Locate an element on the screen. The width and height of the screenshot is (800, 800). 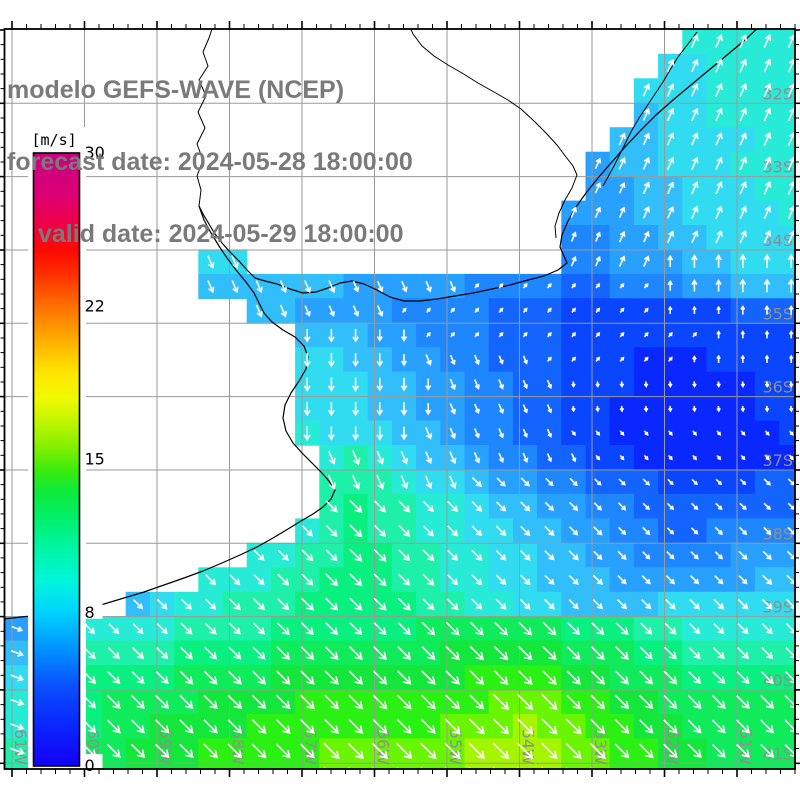
lon-label: 51W is located at coordinates (745, 747).